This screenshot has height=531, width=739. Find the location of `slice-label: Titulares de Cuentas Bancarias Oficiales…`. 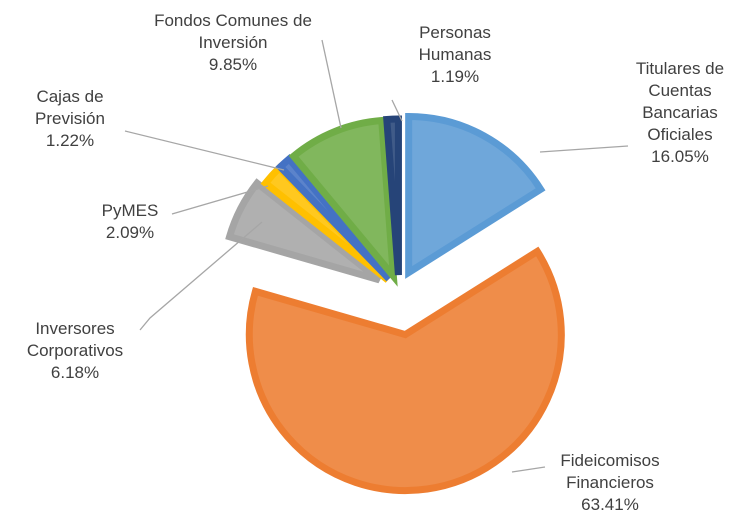

slice-label: Titulares de Cuentas Bancarias Oficiales… is located at coordinates (679, 113).